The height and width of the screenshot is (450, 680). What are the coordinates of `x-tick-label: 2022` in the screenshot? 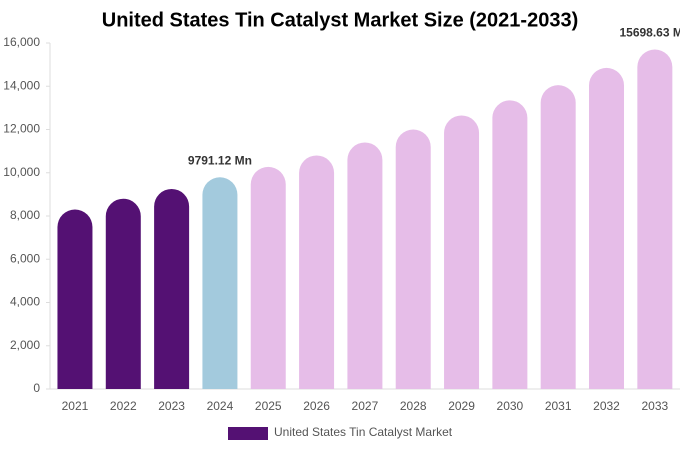 It's located at (123, 406).